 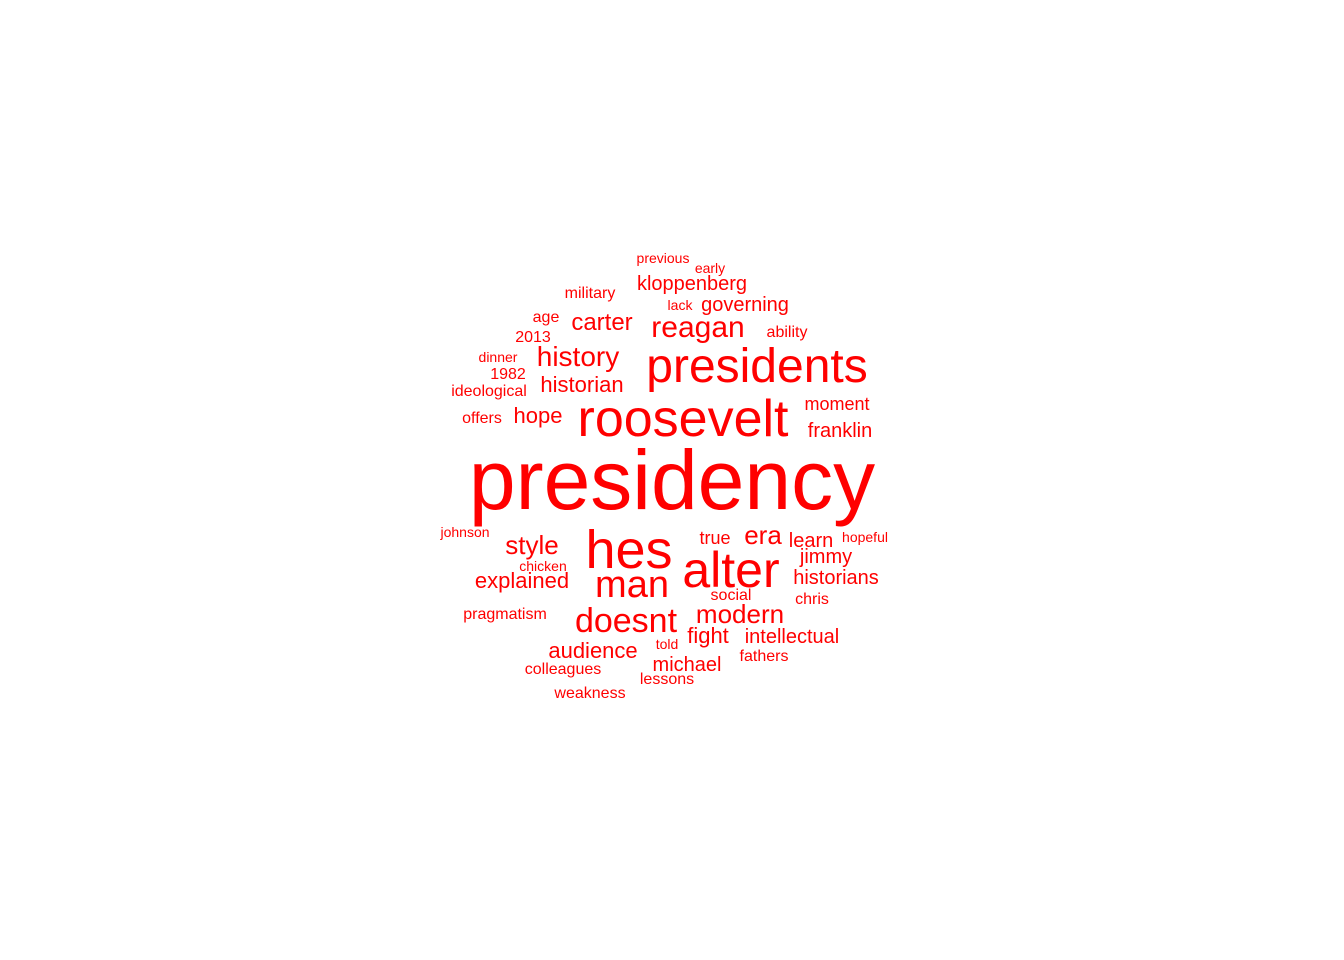 I want to click on word: colleagues, so click(x=563, y=669).